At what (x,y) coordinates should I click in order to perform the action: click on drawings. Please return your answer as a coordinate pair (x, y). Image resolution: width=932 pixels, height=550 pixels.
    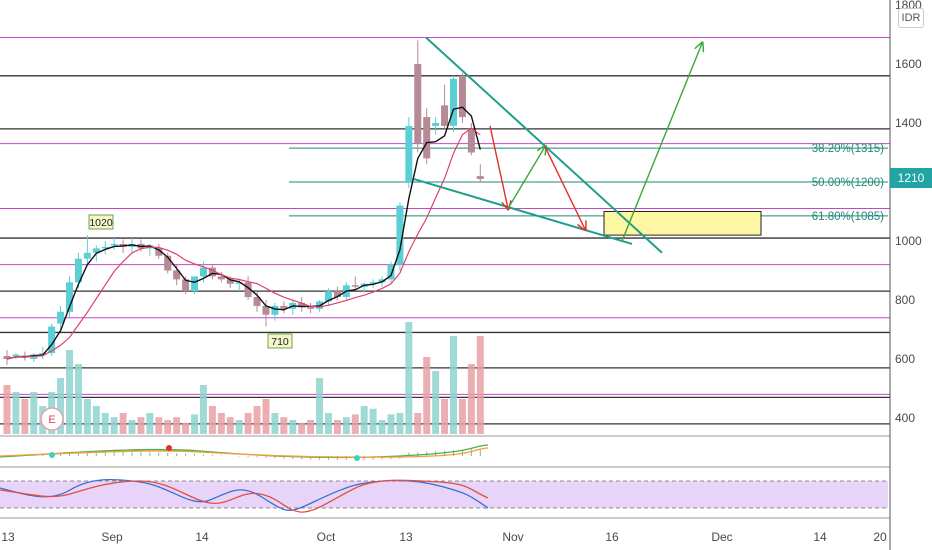
    Looking at the image, I should click on (557, 145).